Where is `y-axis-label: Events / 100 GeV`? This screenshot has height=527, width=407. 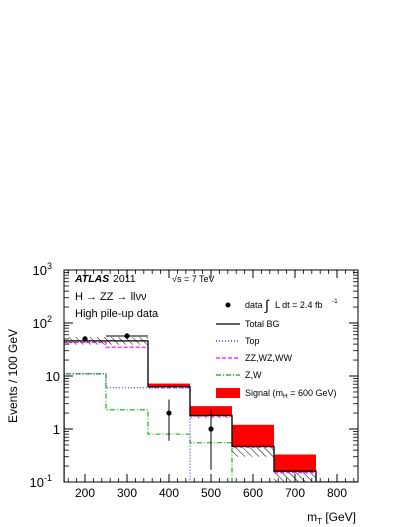
y-axis-label: Events / 100 GeV is located at coordinates (13, 376).